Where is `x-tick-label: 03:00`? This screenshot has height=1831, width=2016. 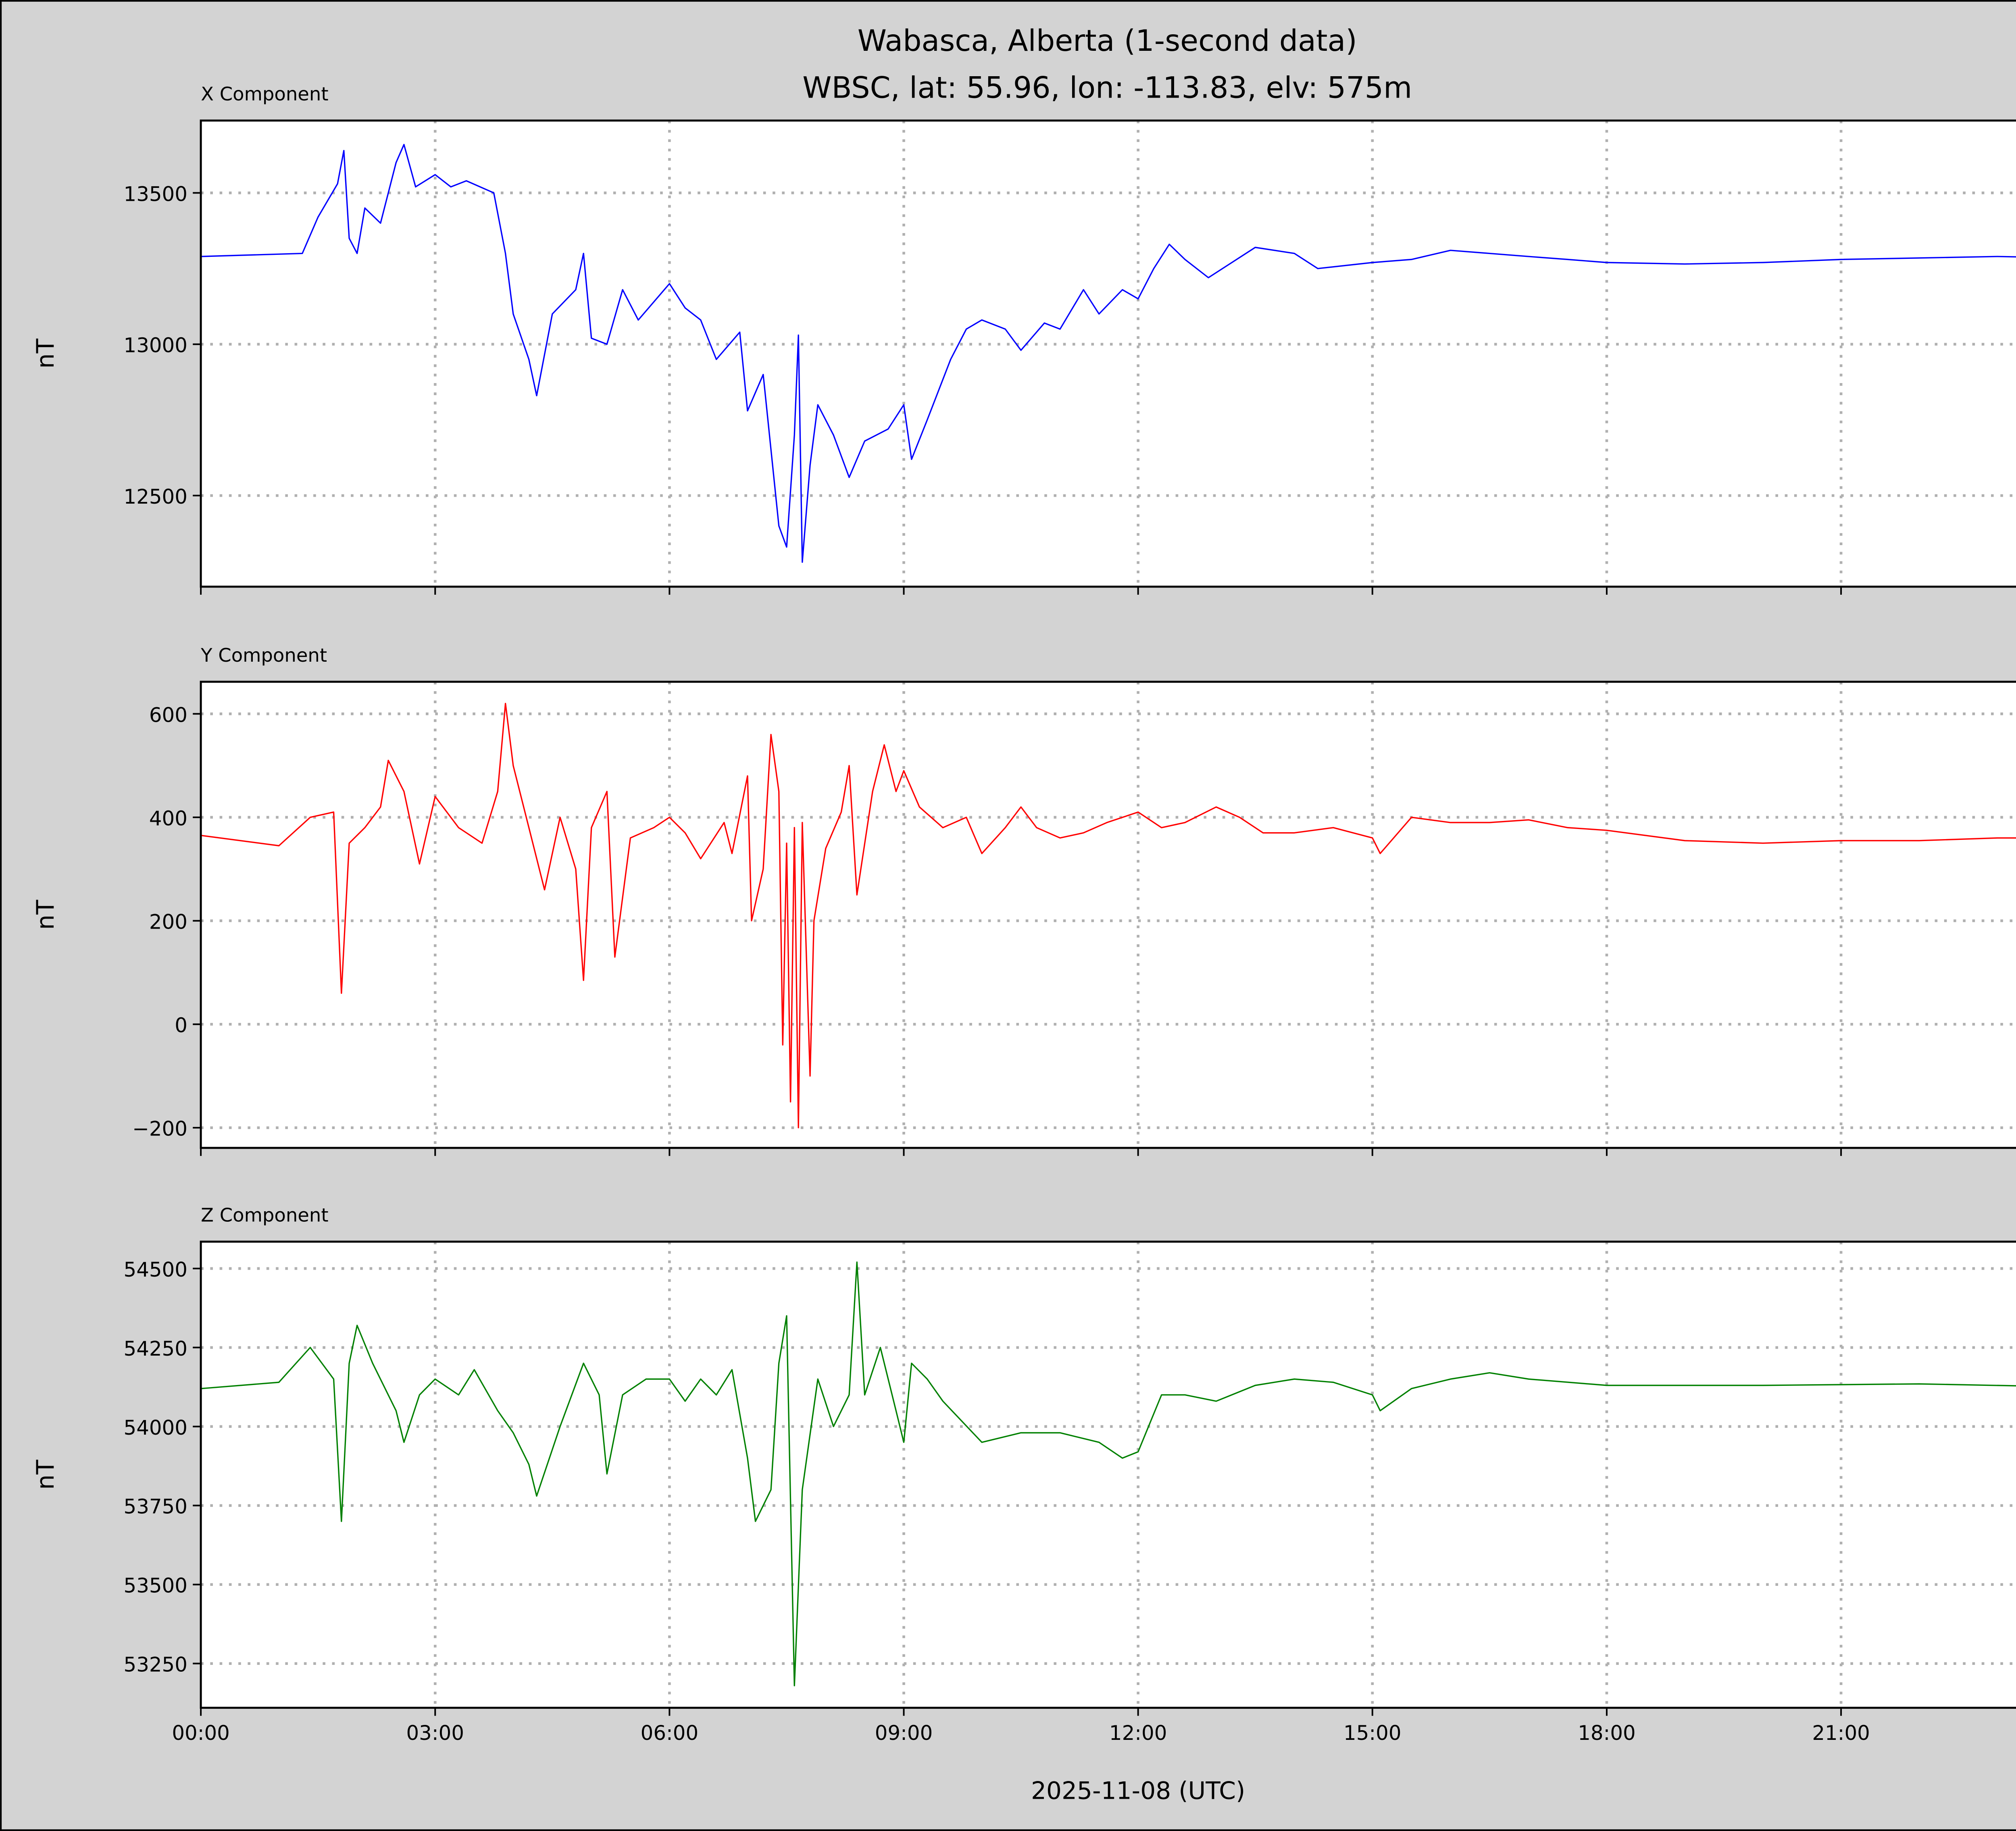
x-tick-label: 03:00 is located at coordinates (435, 1733).